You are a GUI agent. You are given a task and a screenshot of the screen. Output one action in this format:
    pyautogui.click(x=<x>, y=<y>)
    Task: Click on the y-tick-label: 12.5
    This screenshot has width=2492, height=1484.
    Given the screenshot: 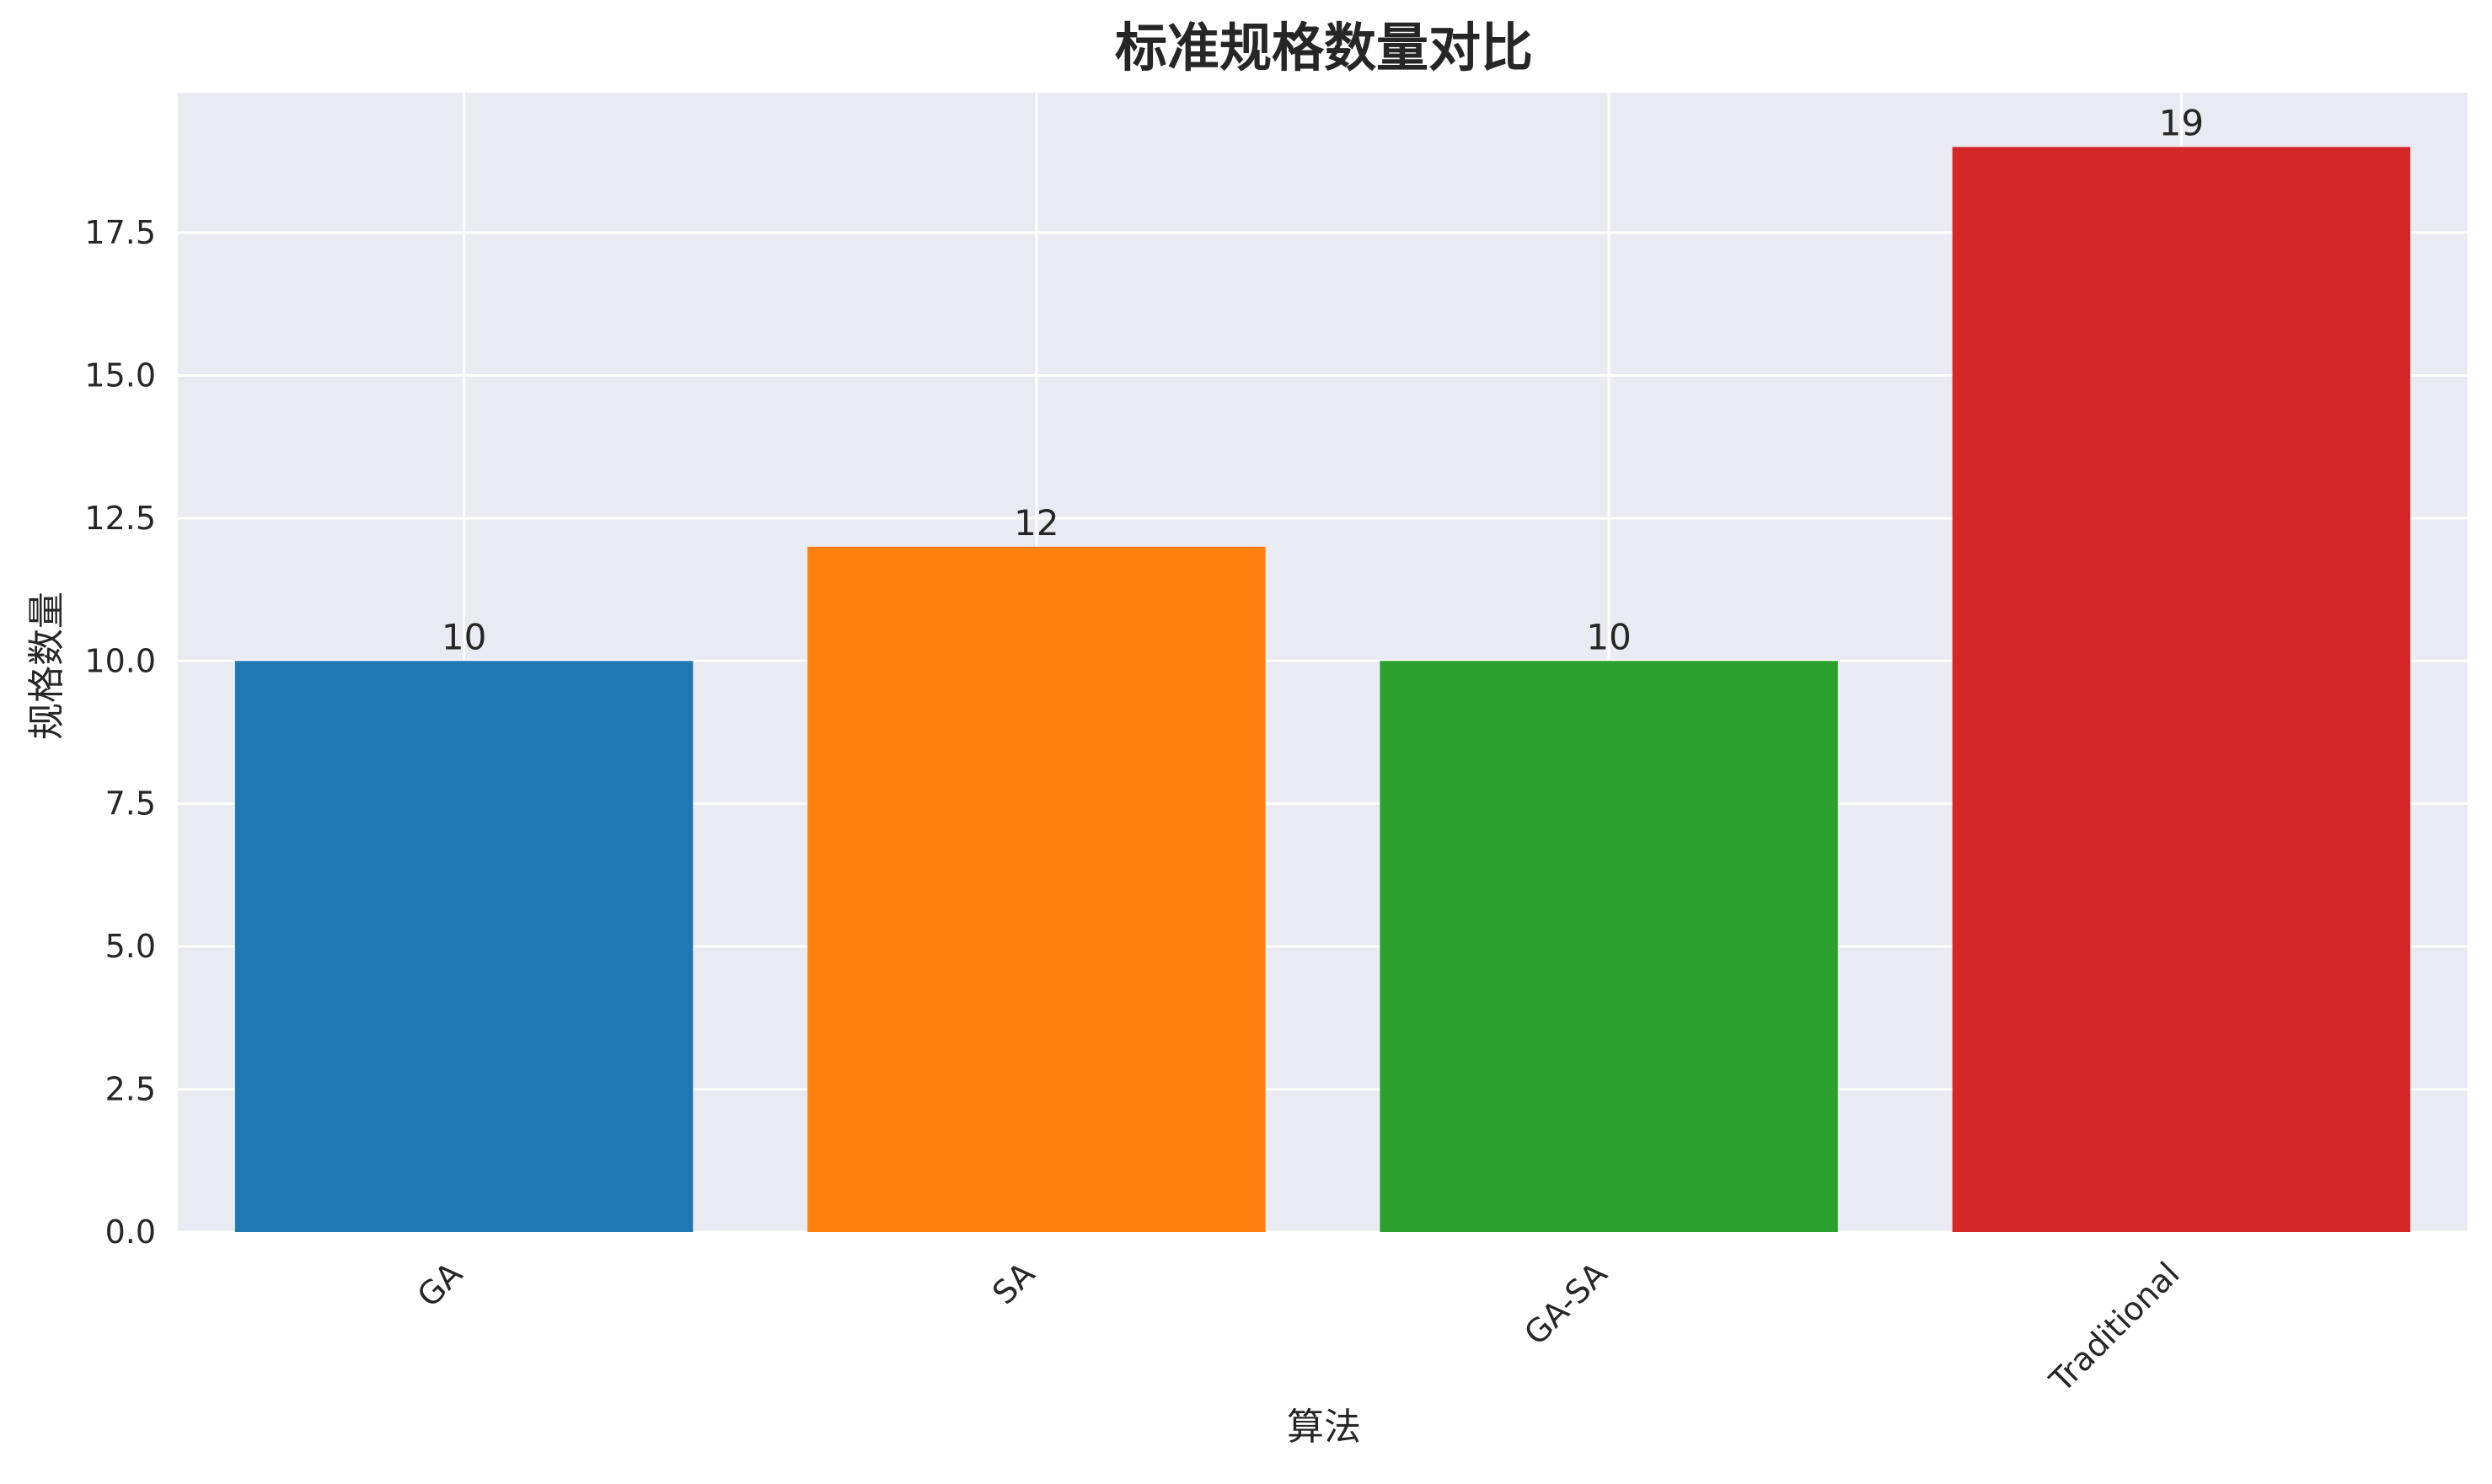 What is the action you would take?
    pyautogui.click(x=120, y=518)
    